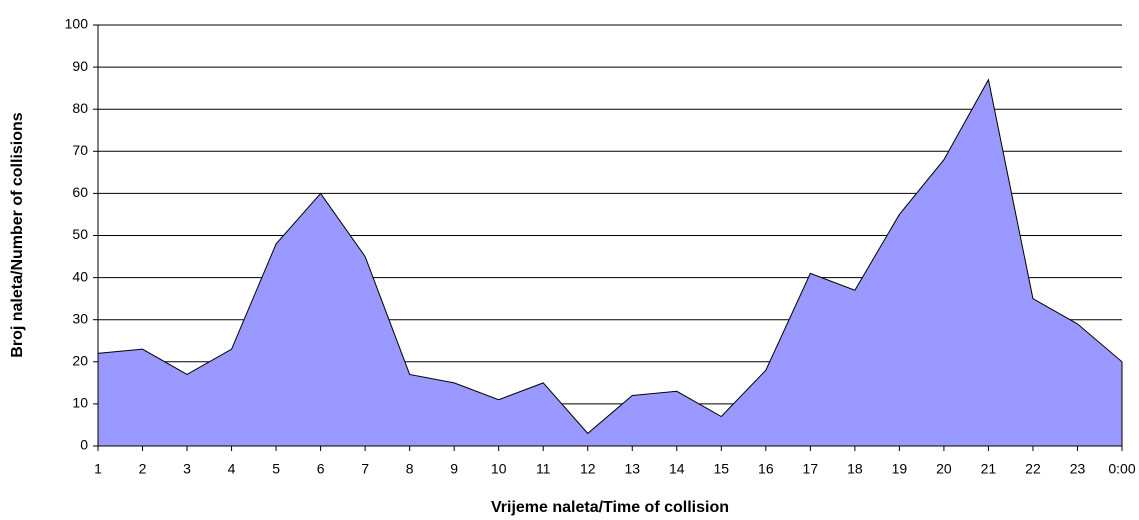  I want to click on y-tick-label: 50, so click(80, 234).